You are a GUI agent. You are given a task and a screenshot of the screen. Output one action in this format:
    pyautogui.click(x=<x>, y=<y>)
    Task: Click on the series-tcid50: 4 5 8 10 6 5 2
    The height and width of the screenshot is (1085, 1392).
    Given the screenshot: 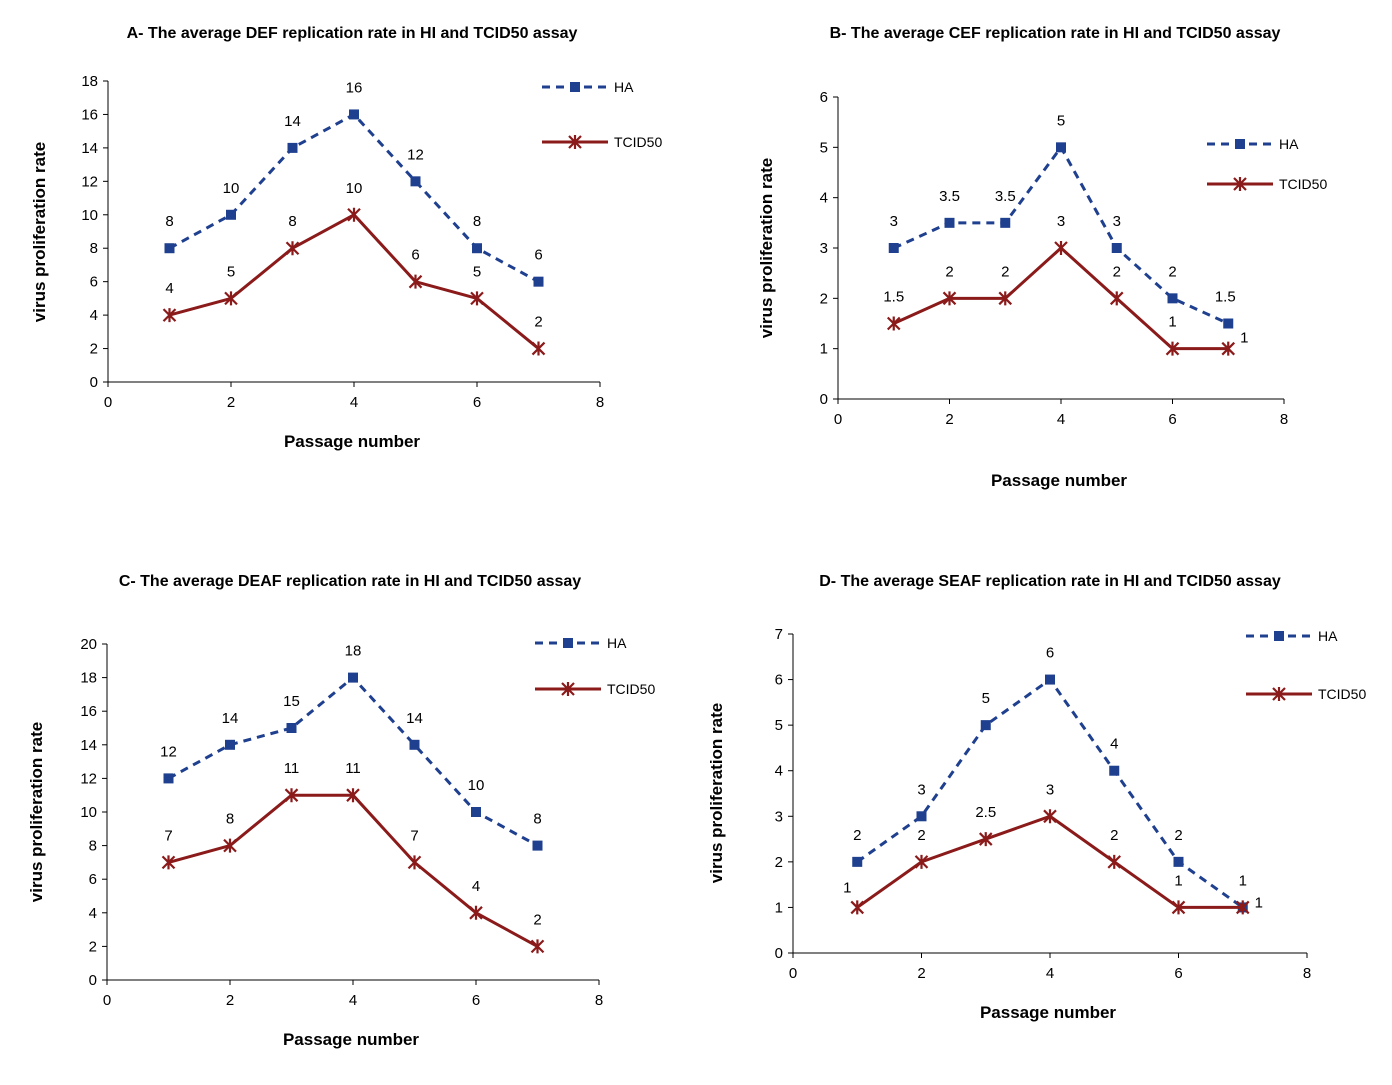 What is the action you would take?
    pyautogui.click(x=354, y=268)
    